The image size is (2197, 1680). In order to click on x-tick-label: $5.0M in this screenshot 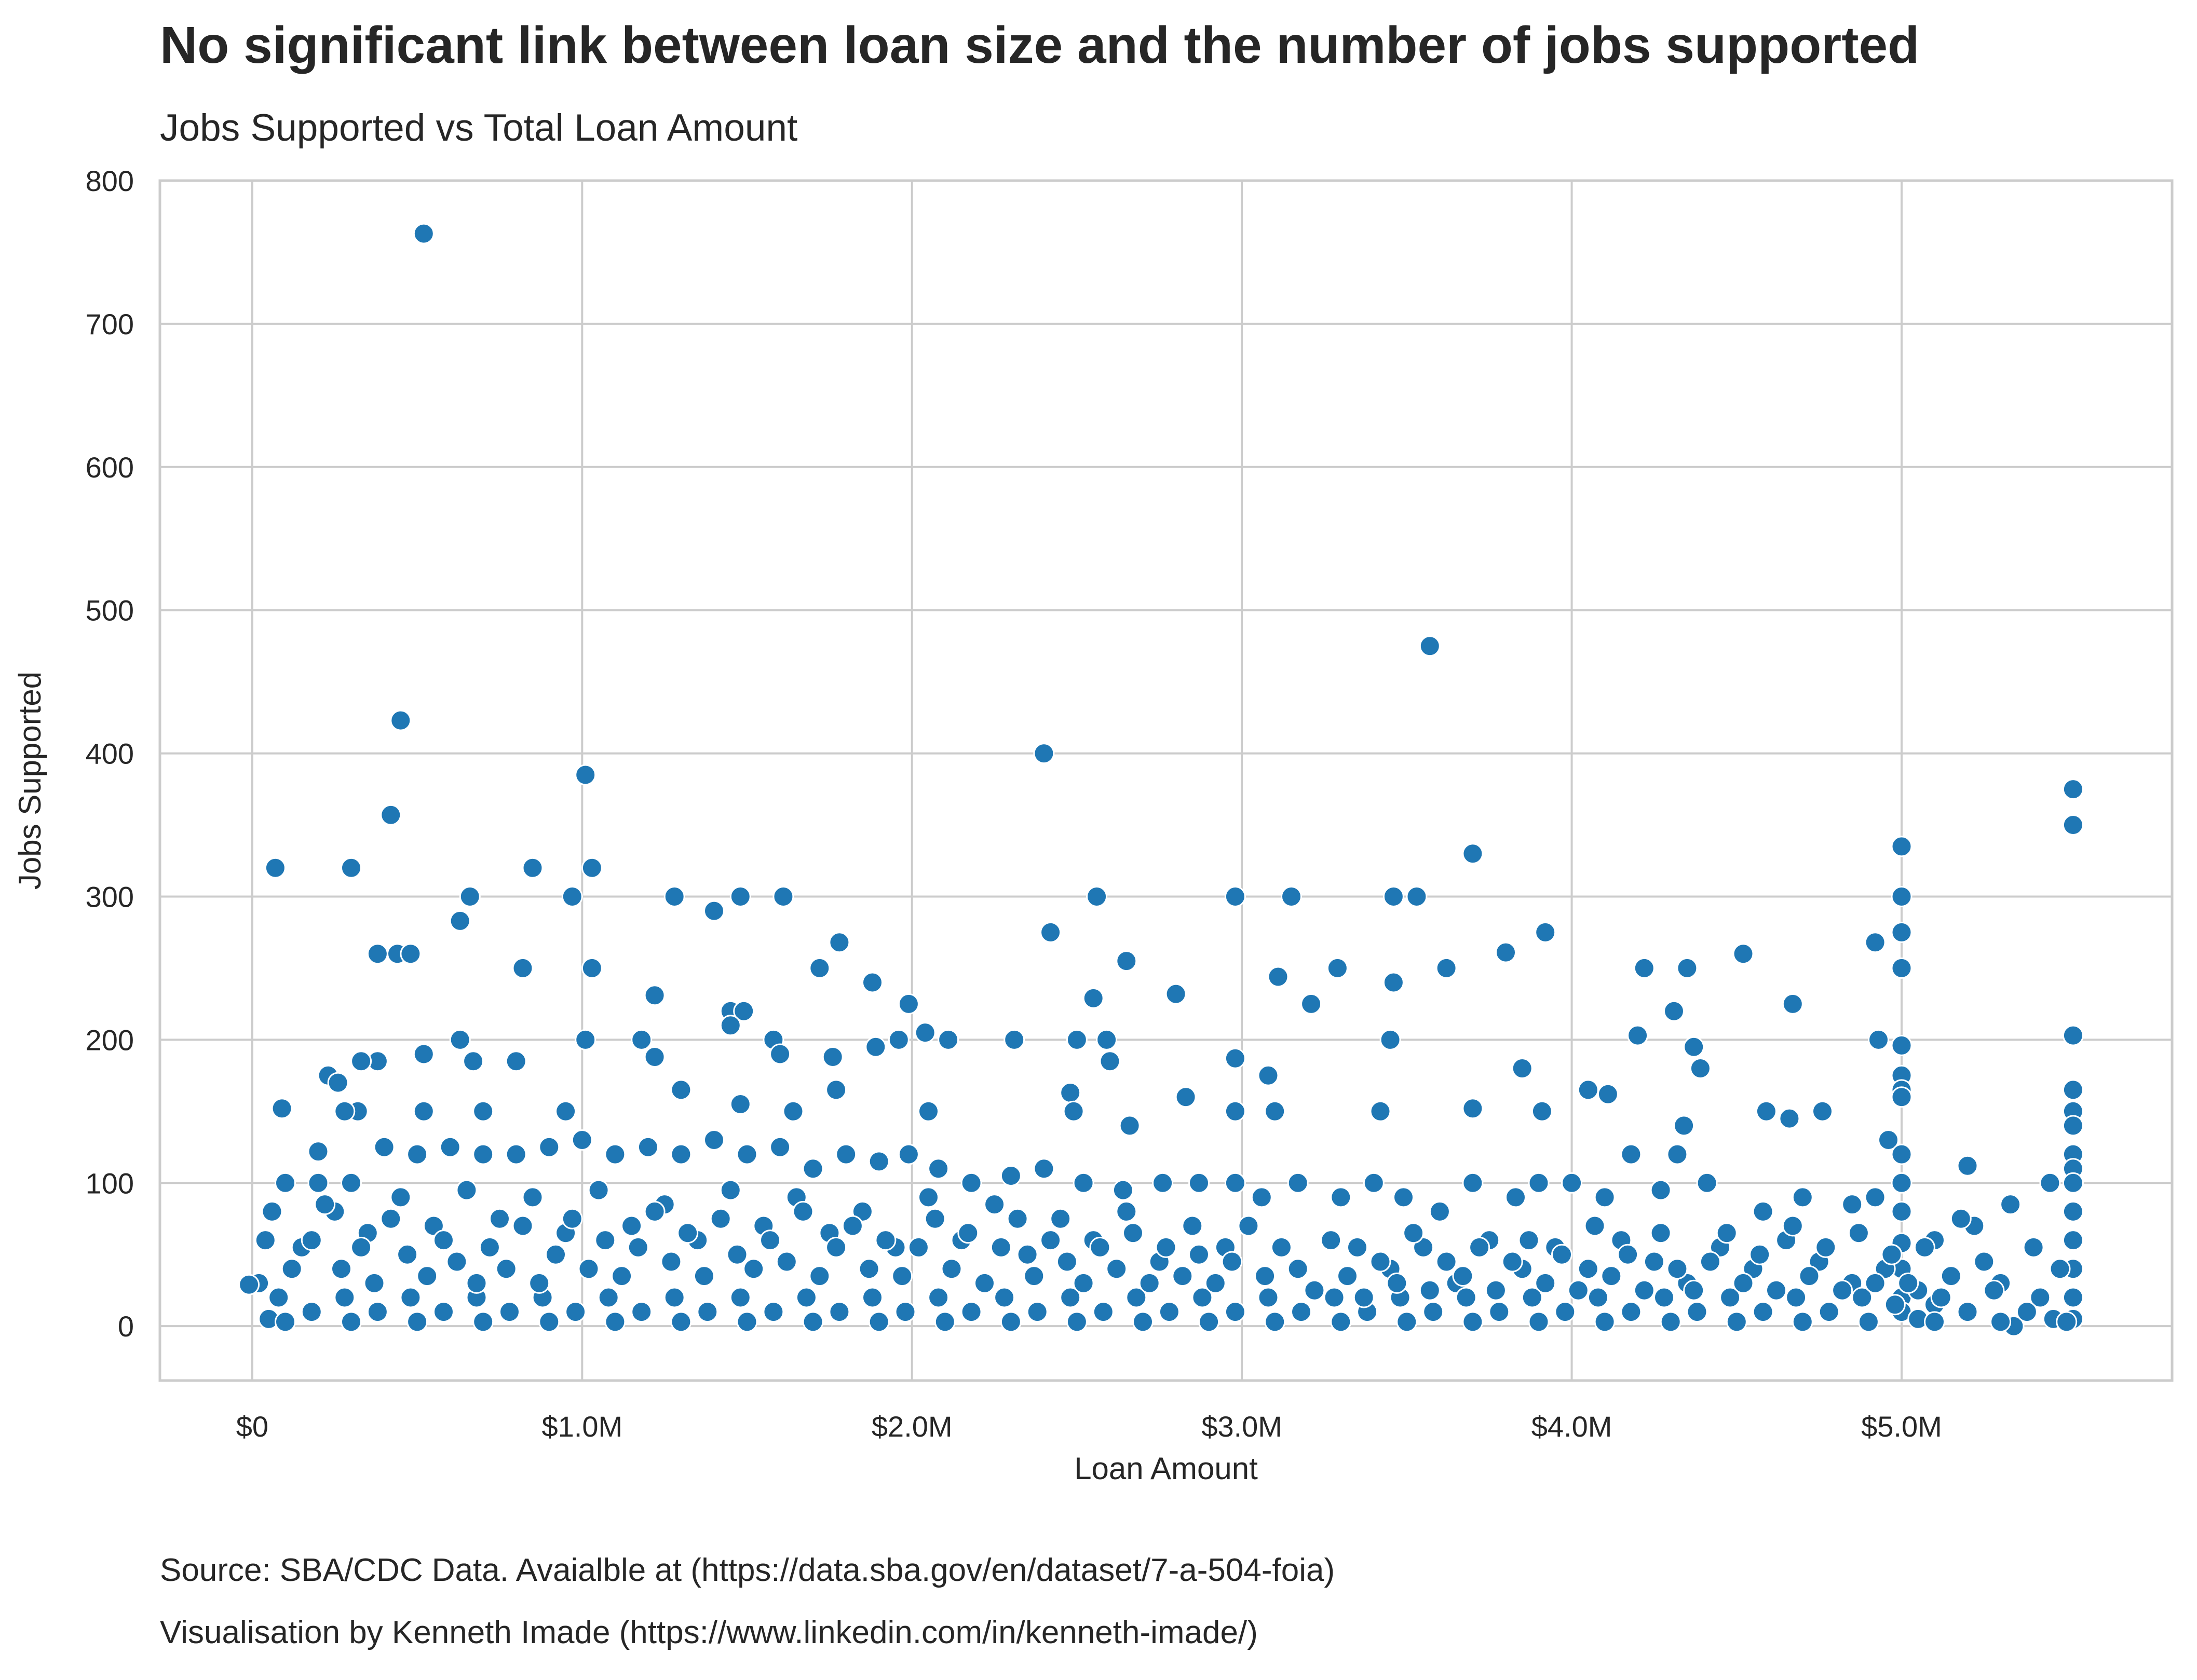, I will do `click(1901, 1426)`.